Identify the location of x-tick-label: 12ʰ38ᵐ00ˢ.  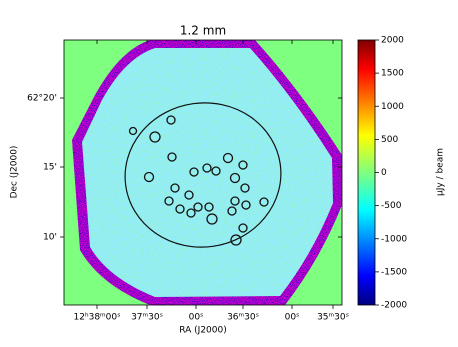
(97, 318).